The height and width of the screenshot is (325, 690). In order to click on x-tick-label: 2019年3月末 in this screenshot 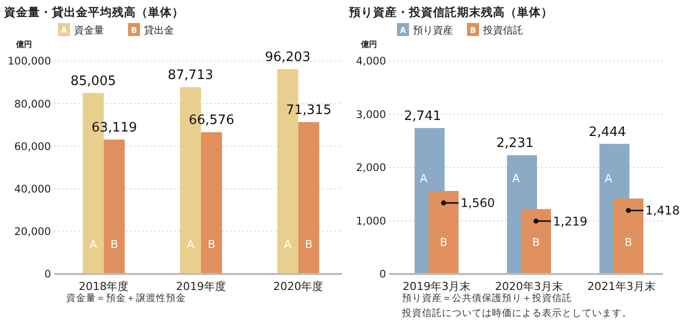, I will do `click(436, 286)`.